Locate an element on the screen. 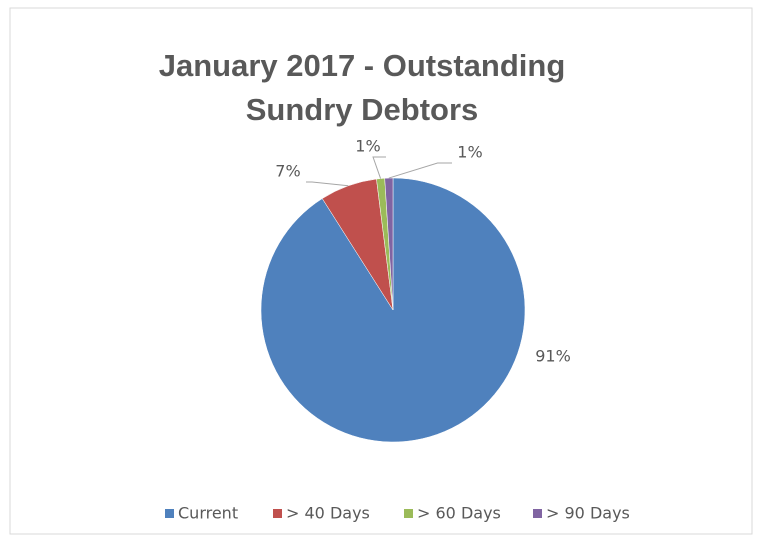  chart-title: January 2017 - Outstanding Sundry Debtors is located at coordinates (362, 87).